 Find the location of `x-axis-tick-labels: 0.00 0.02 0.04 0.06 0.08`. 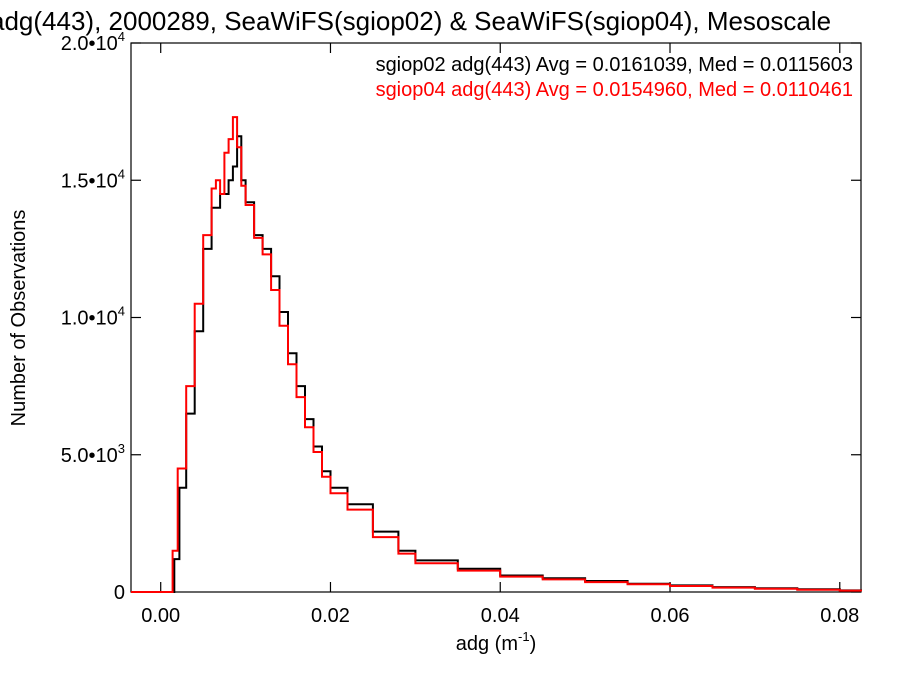

x-axis-tick-labels: 0.00 0.02 0.04 0.06 0.08 is located at coordinates (500, 616).